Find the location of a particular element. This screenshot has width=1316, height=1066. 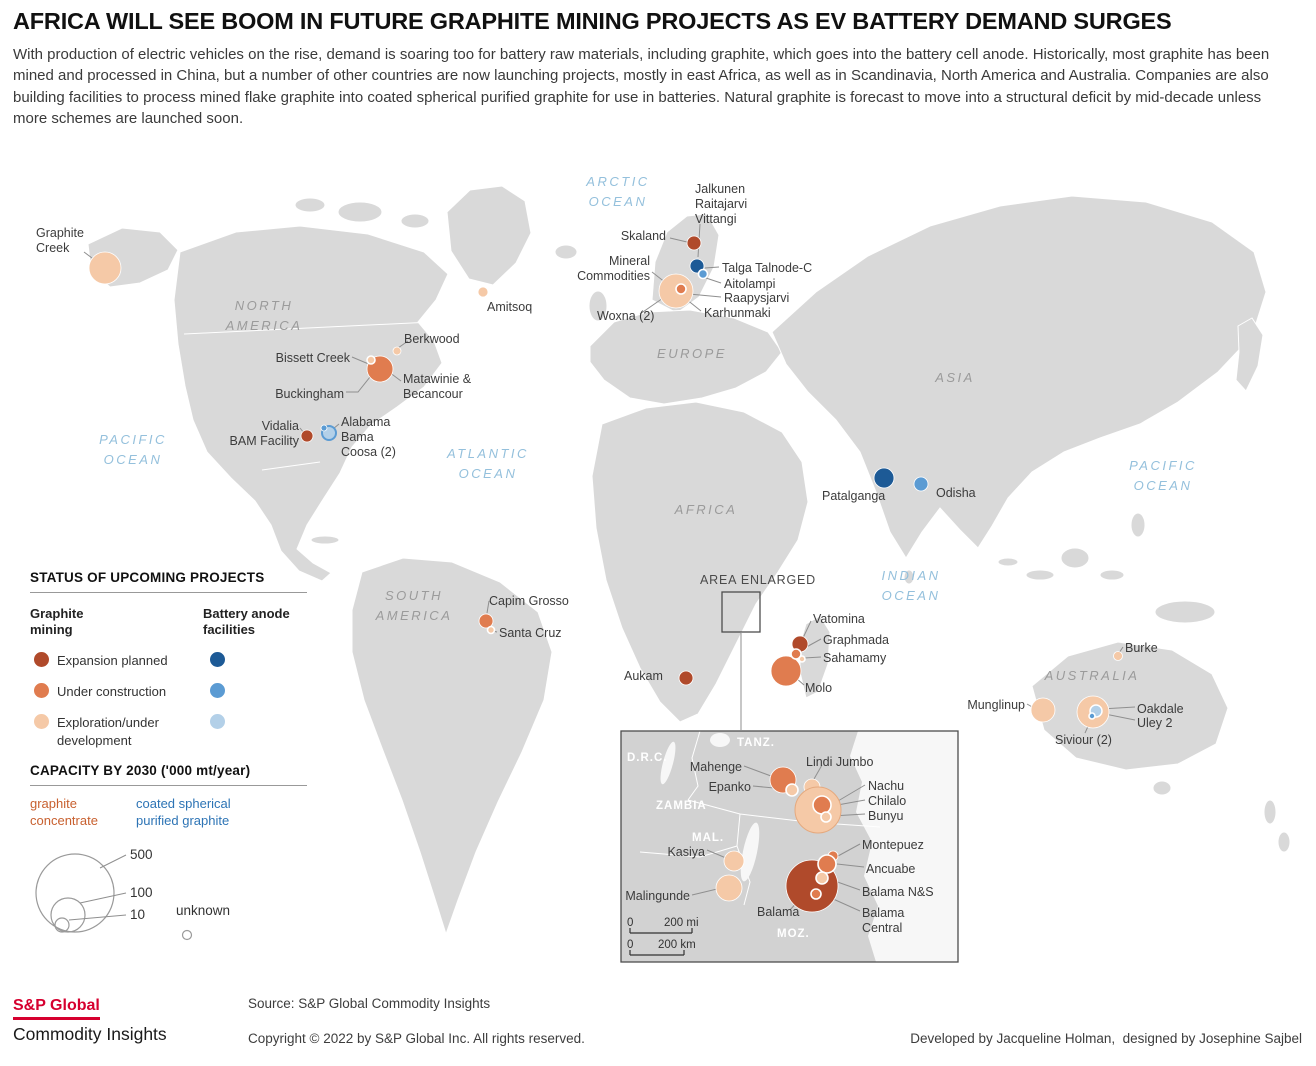

island-sri-lanka is located at coordinates (909, 577).